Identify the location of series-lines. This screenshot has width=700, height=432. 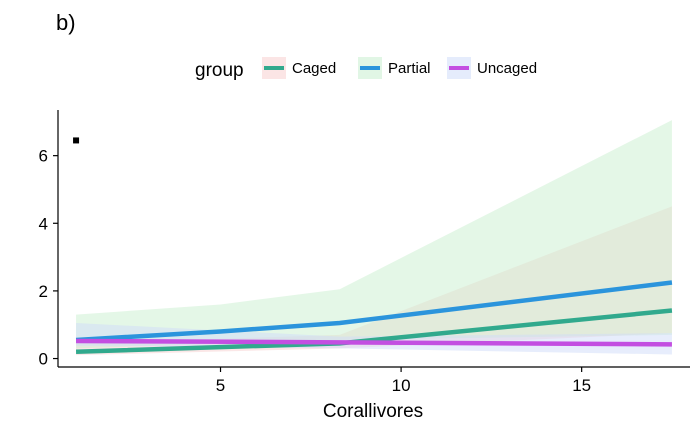
(374, 317).